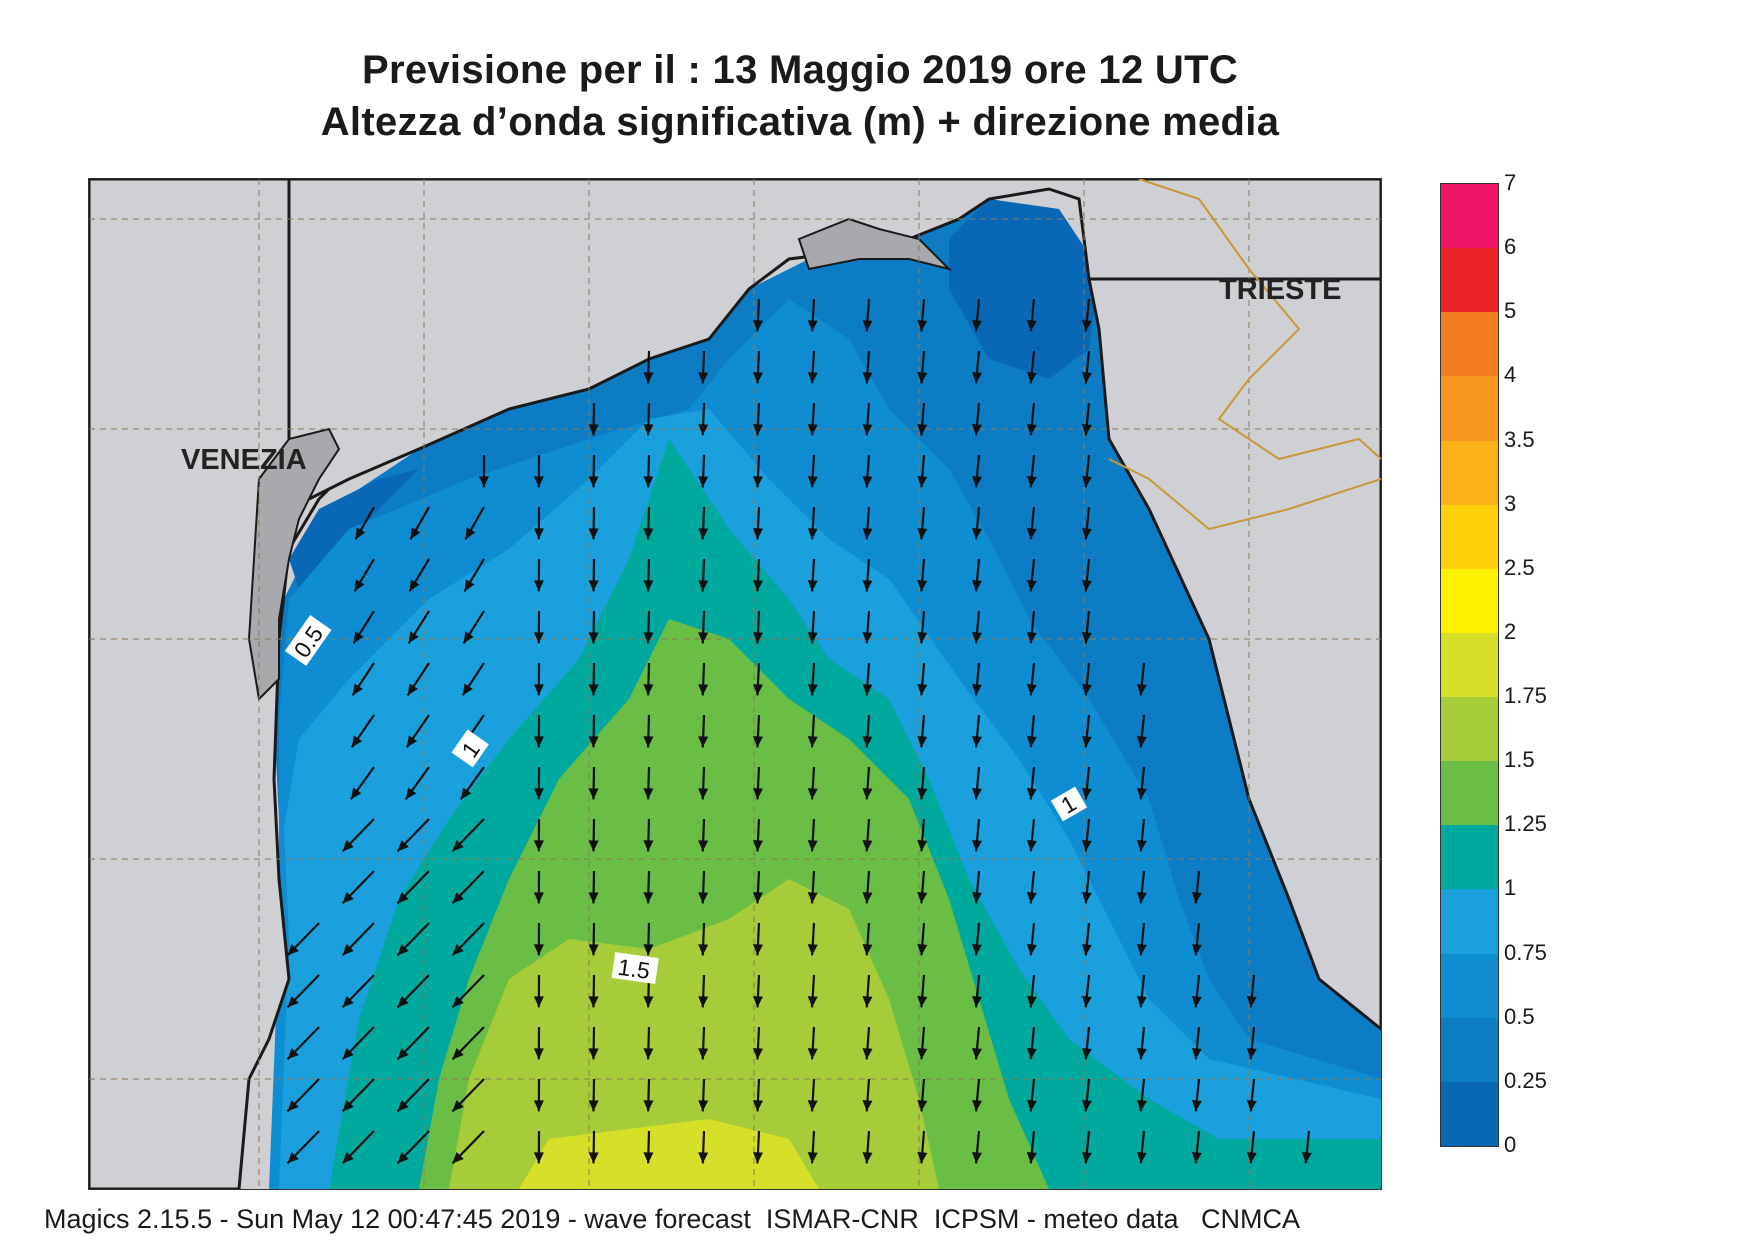 Image resolution: width=1755 pixels, height=1242 pixels. I want to click on city-label-trieste: TRIESTE, so click(1280, 290).